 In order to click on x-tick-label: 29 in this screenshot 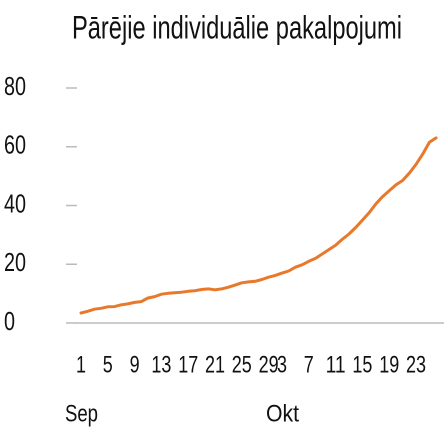, I will do `click(269, 364)`.